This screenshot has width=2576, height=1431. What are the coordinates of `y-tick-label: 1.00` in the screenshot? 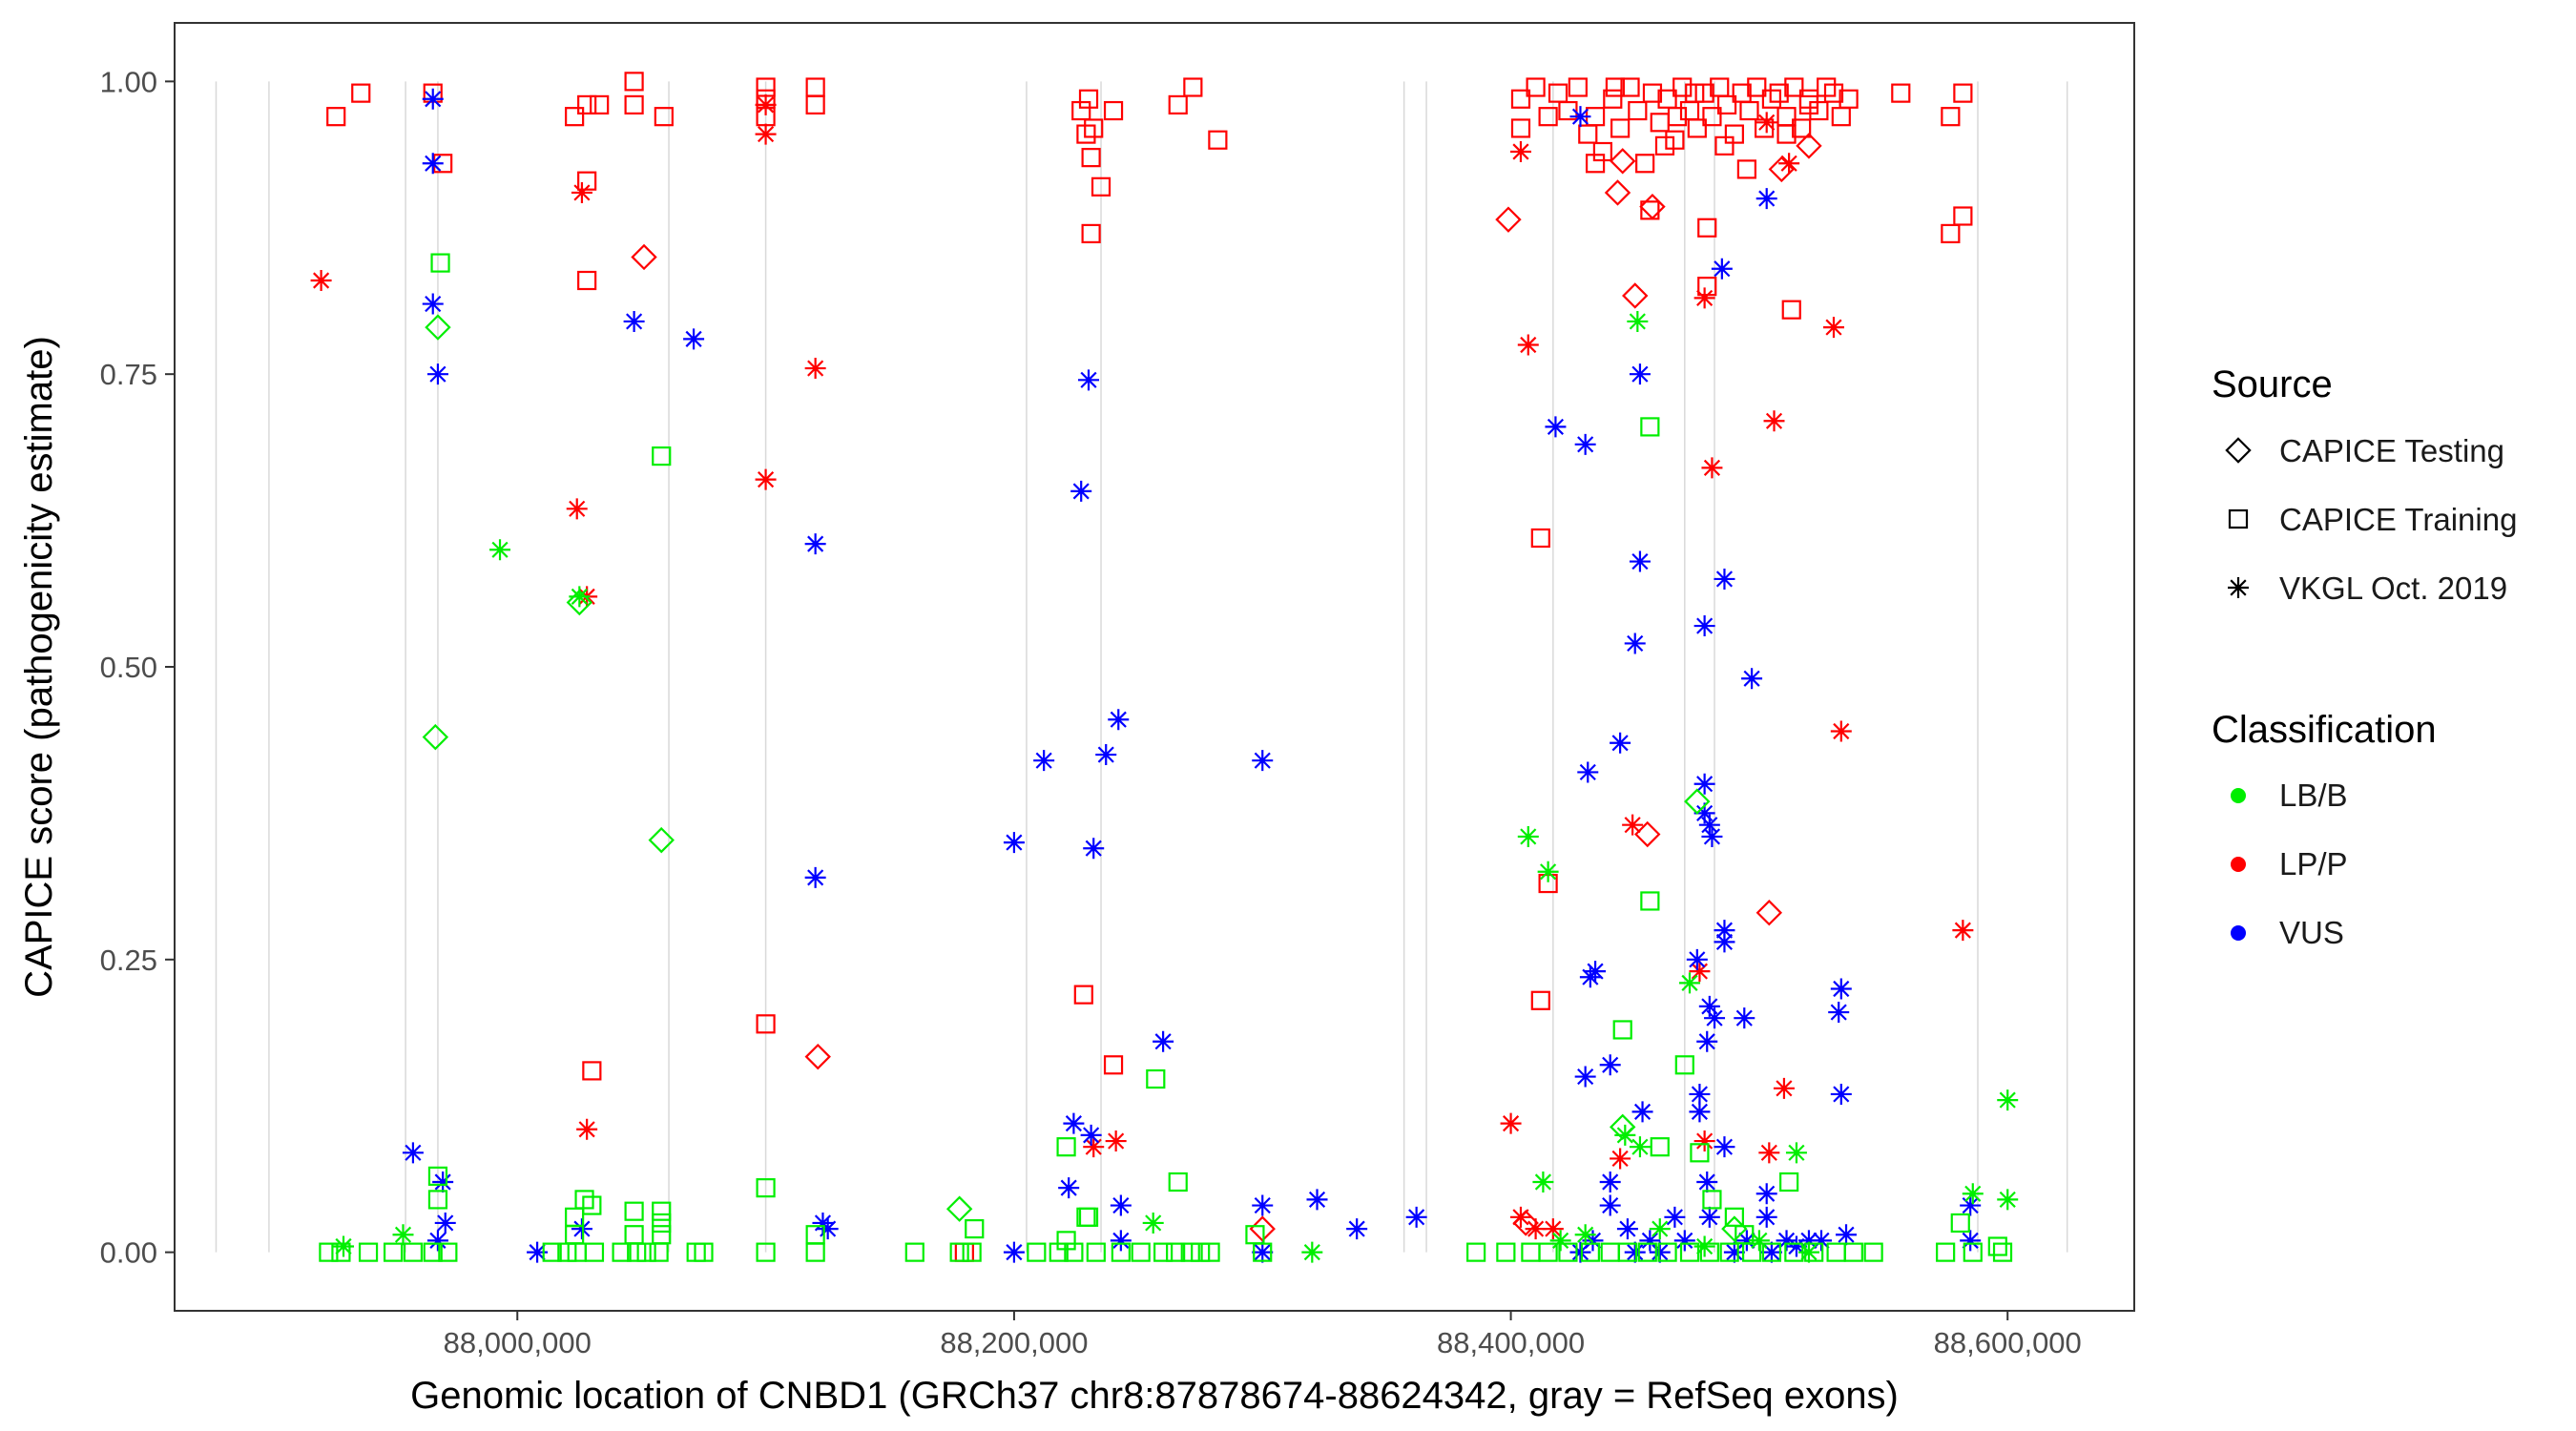 It's located at (128, 81).